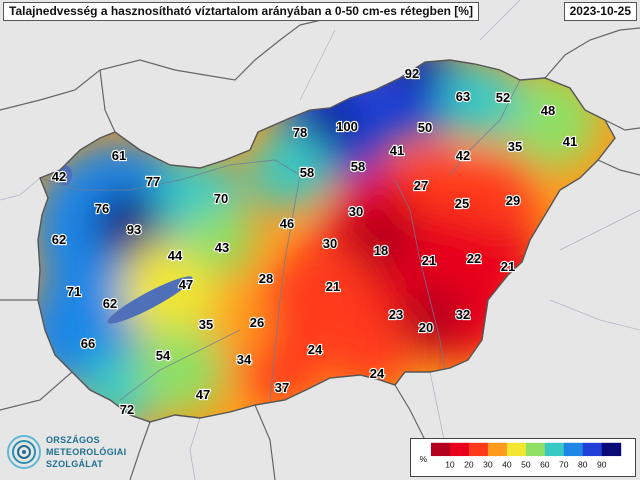  I want to click on station-value: 71, so click(74, 291).